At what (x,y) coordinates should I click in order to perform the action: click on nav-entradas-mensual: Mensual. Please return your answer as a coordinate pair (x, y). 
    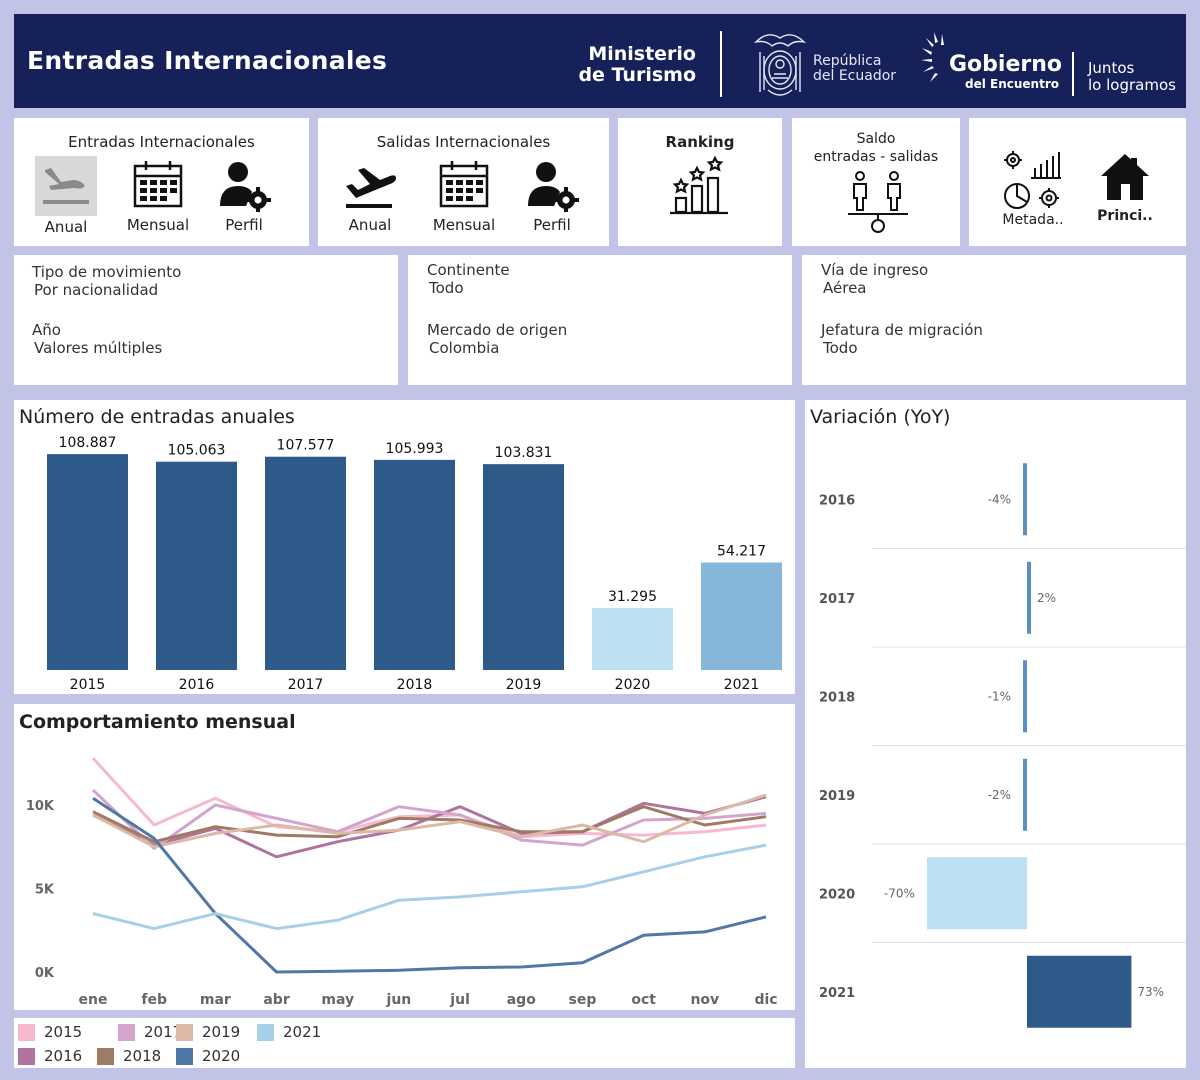
    Looking at the image, I should click on (158, 196).